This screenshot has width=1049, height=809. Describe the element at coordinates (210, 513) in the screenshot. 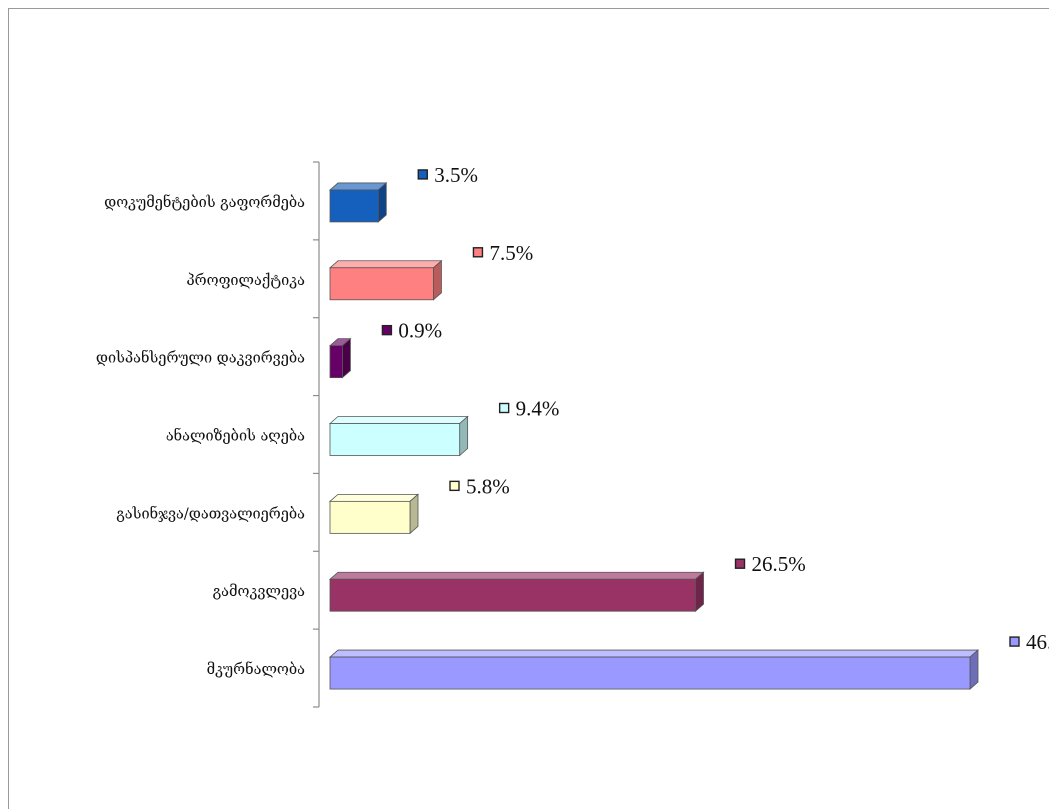

I see `category-label: გასინჯვა/დათვალიერება` at that location.